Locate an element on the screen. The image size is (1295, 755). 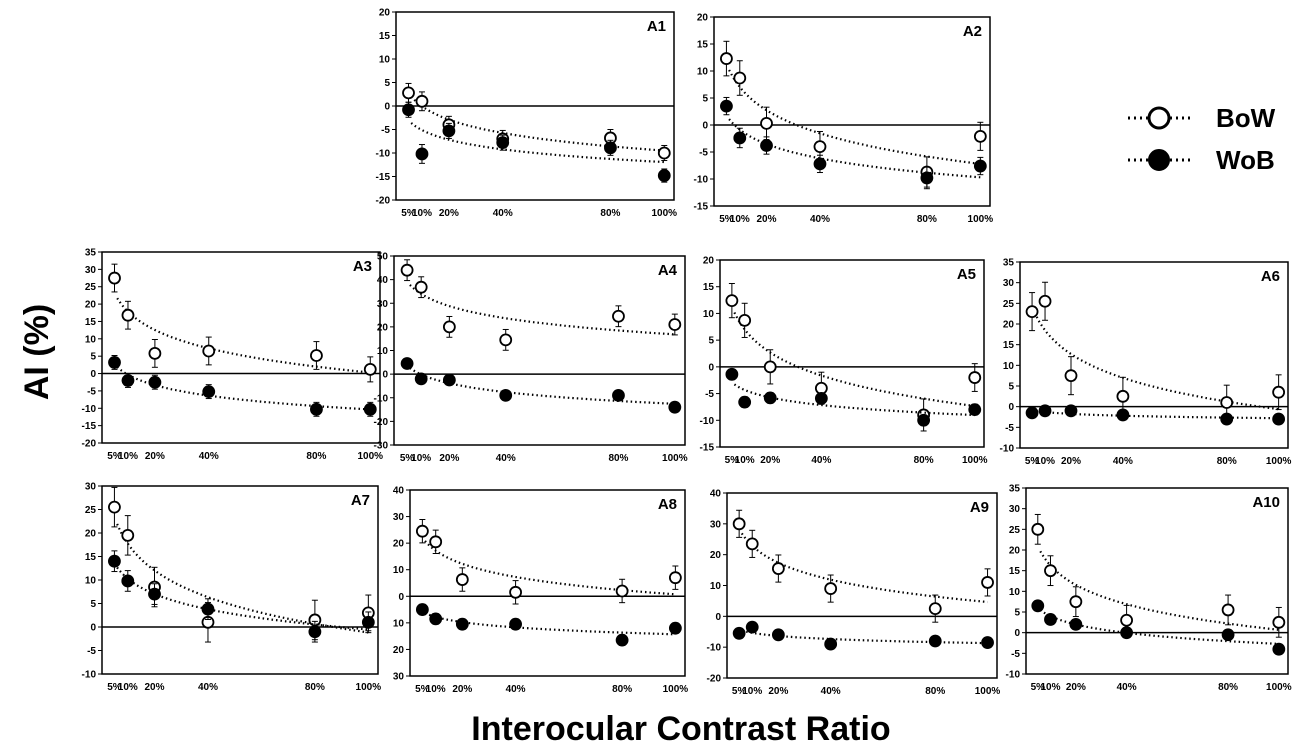
panel-a1: -20 -15 -10 -5 0 5 10 15 20 5%10% 20% 40% 80% 100% A1 is located at coordinates (527, 114).